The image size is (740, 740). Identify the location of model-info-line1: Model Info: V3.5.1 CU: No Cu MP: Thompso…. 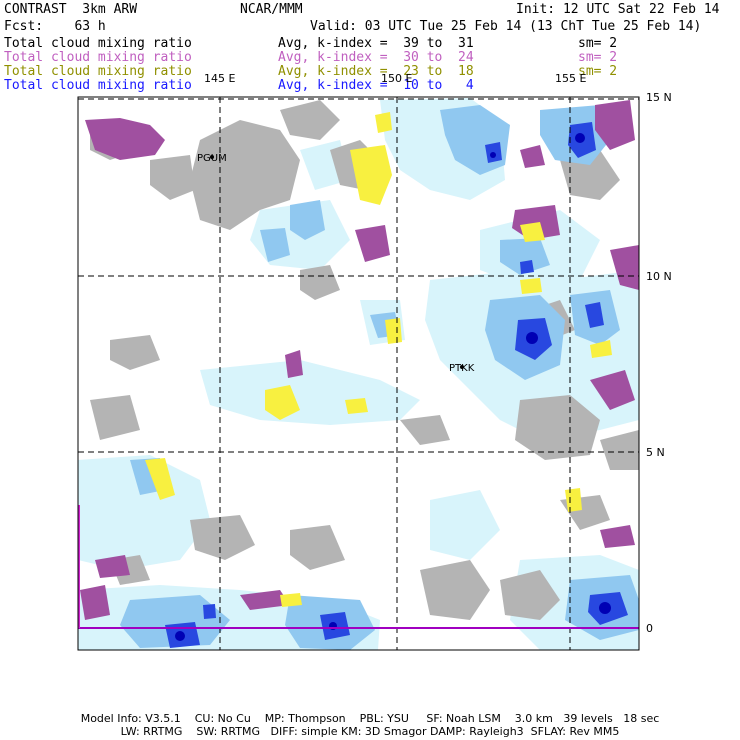
(370, 718).